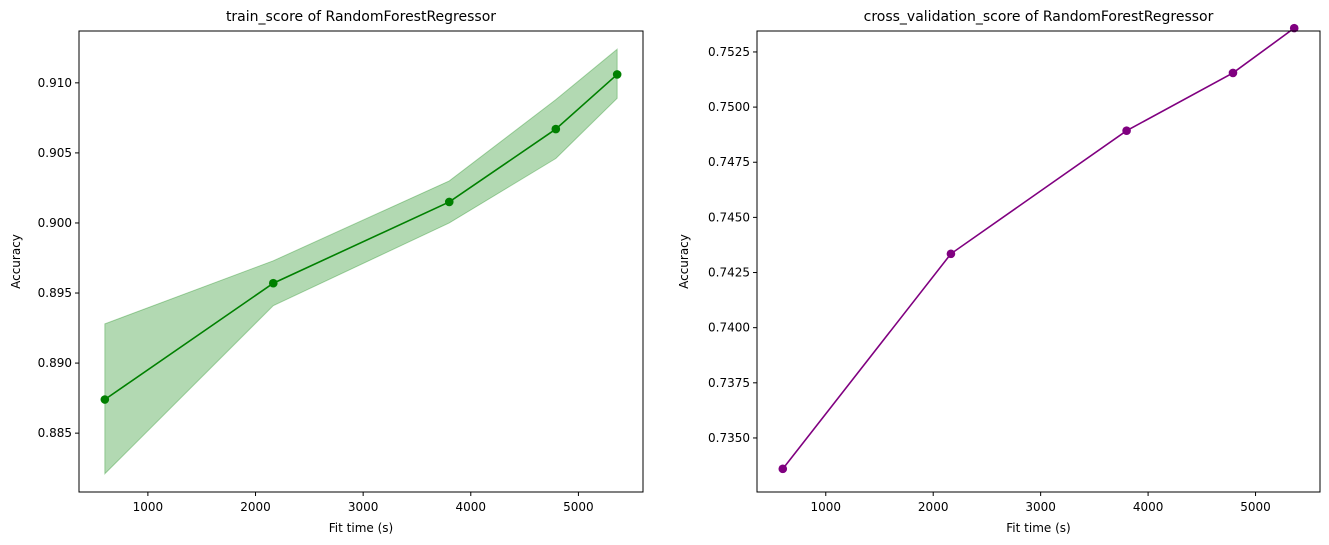  What do you see at coordinates (729, 52) in the screenshot?
I see `y-tick-label: 0.7525` at bounding box center [729, 52].